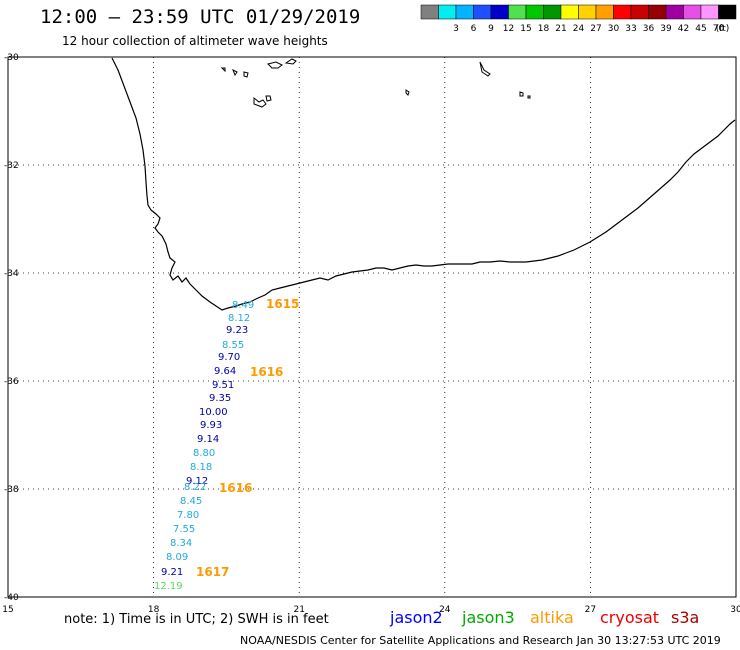 The height and width of the screenshot is (650, 740). I want to click on colorbar-tick-label: 27, so click(595, 29).